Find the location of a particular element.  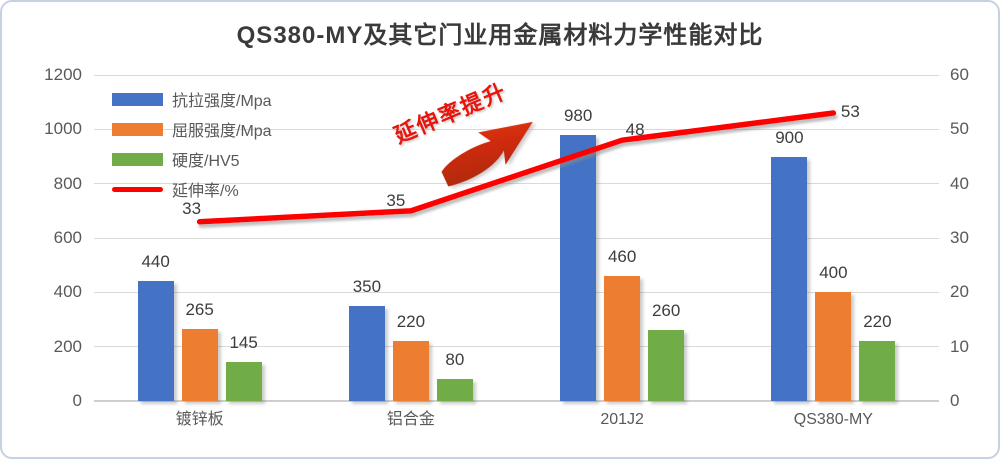

legend-label: 抗拉强度/Mpa is located at coordinates (222, 101).